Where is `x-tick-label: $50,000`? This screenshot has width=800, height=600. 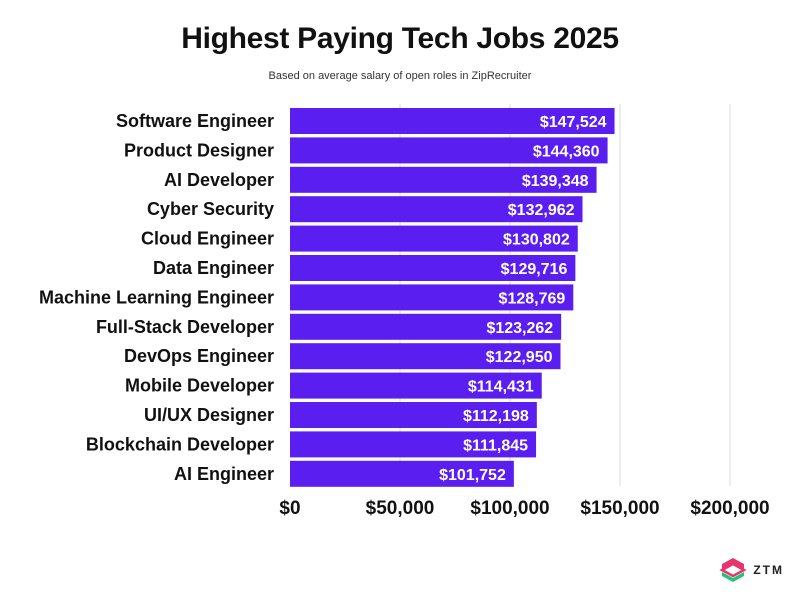
x-tick-label: $50,000 is located at coordinates (400, 508).